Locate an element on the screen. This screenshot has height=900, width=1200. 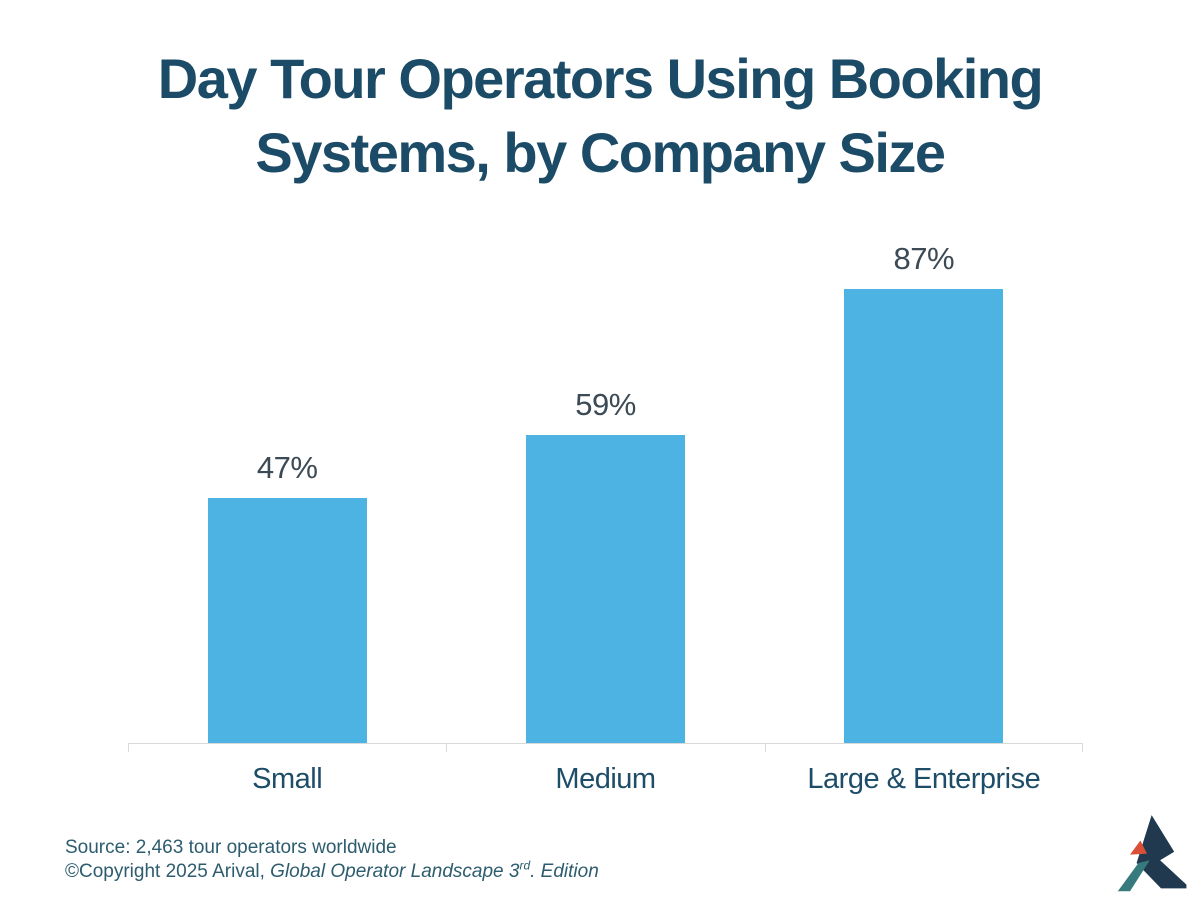
copyright-ordinal-suffix: rd is located at coordinates (525, 865).